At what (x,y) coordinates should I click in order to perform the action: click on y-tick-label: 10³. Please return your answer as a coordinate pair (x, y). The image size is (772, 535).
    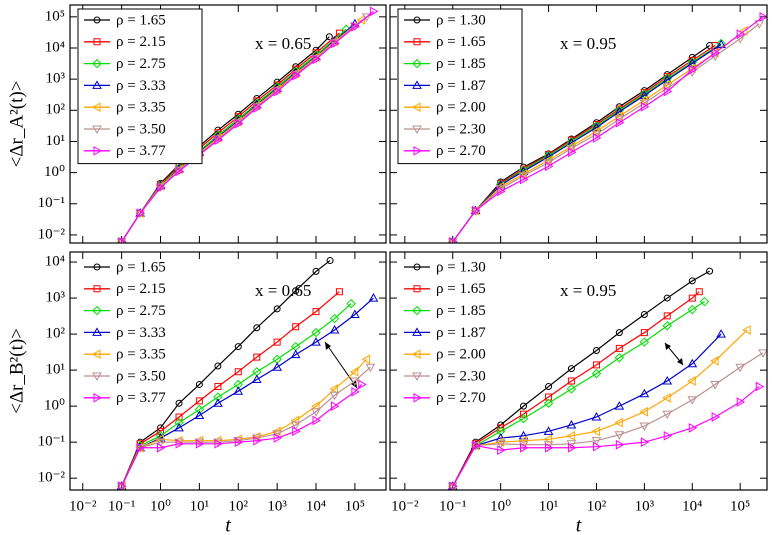
    Looking at the image, I should click on (56, 298).